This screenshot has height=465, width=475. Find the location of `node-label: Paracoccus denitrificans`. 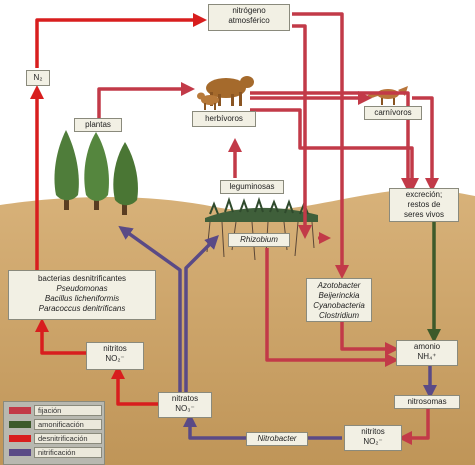

node-label: Paracoccus denitrificans is located at coordinates (82, 308).